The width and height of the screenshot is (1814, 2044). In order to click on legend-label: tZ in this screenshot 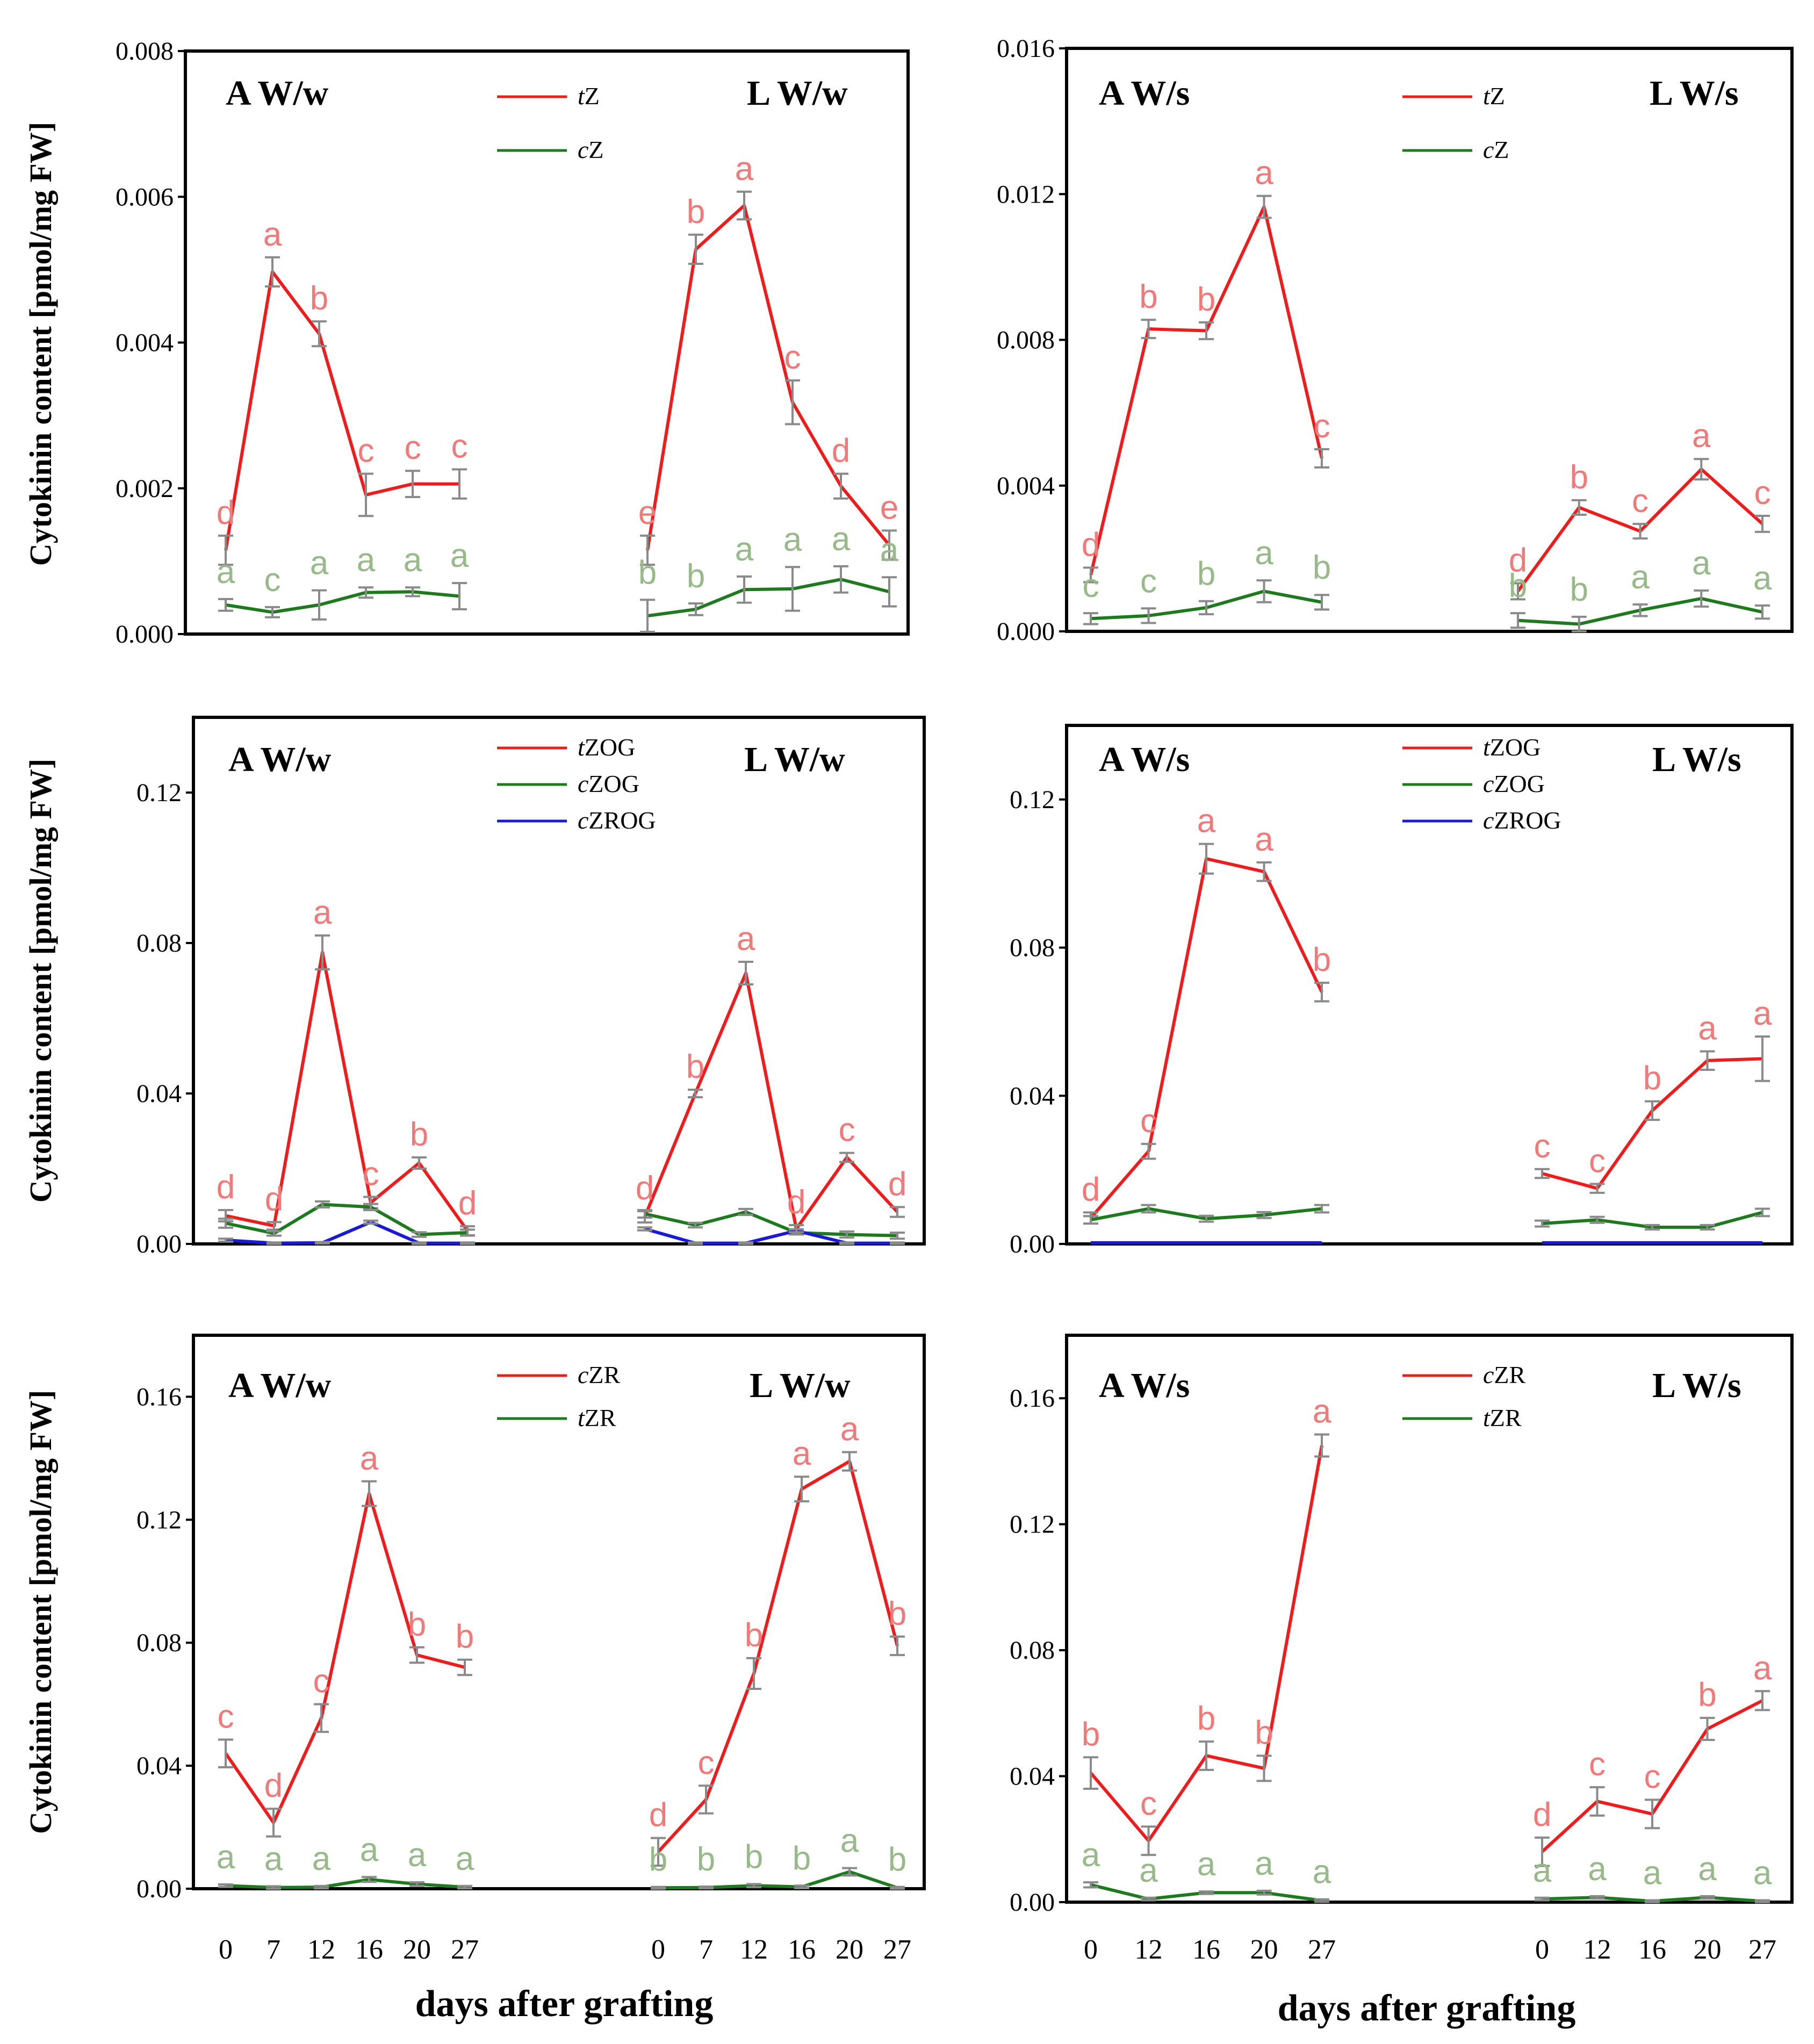, I will do `click(589, 96)`.